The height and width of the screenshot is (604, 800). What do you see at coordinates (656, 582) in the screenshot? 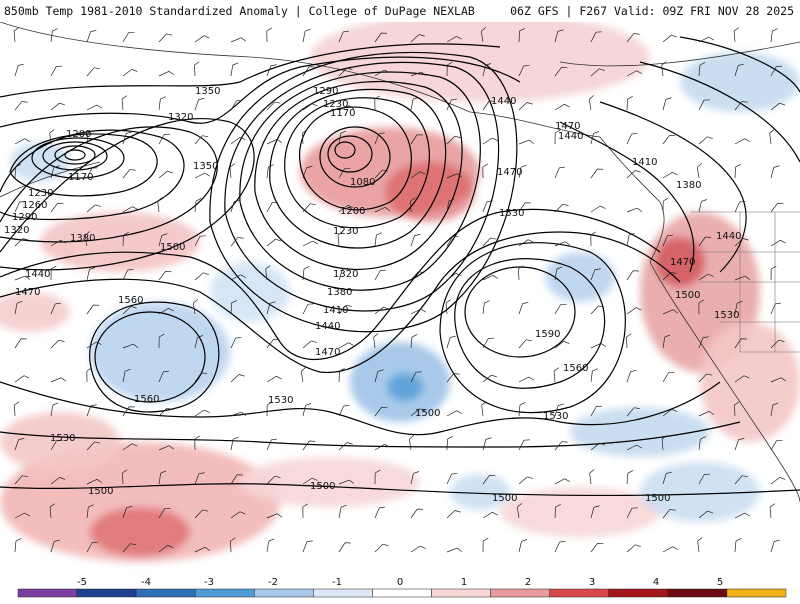
I see `tick-label: 4` at bounding box center [656, 582].